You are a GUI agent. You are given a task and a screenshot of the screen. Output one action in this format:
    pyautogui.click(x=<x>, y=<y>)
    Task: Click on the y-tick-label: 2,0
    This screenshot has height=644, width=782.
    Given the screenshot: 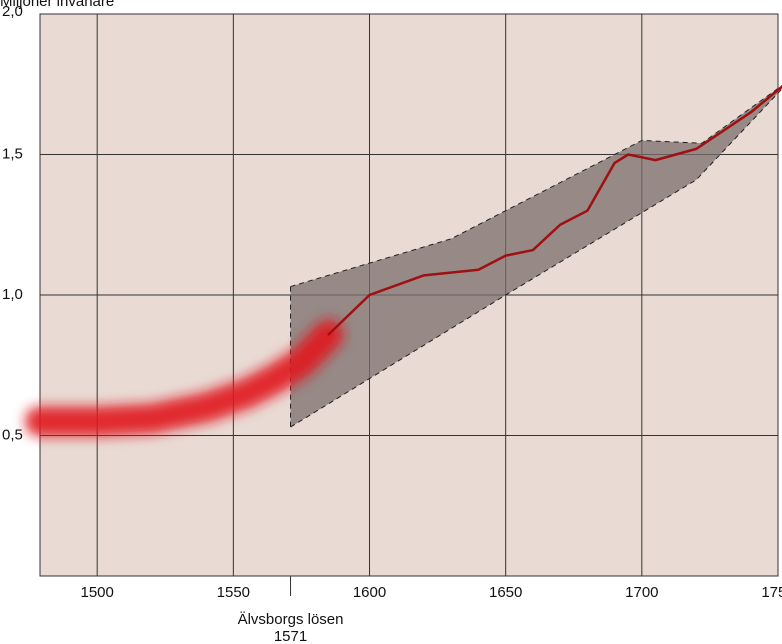 What is the action you would take?
    pyautogui.click(x=12, y=11)
    